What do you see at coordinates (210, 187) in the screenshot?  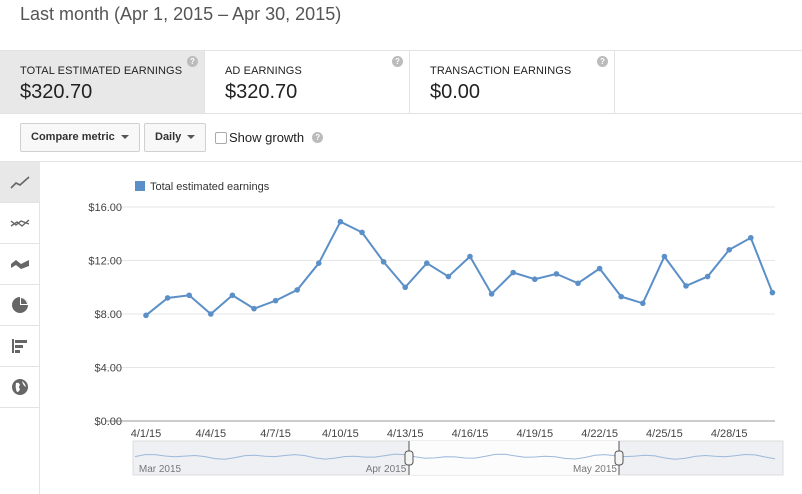 I see `legend-label: Total estimated earnings` at bounding box center [210, 187].